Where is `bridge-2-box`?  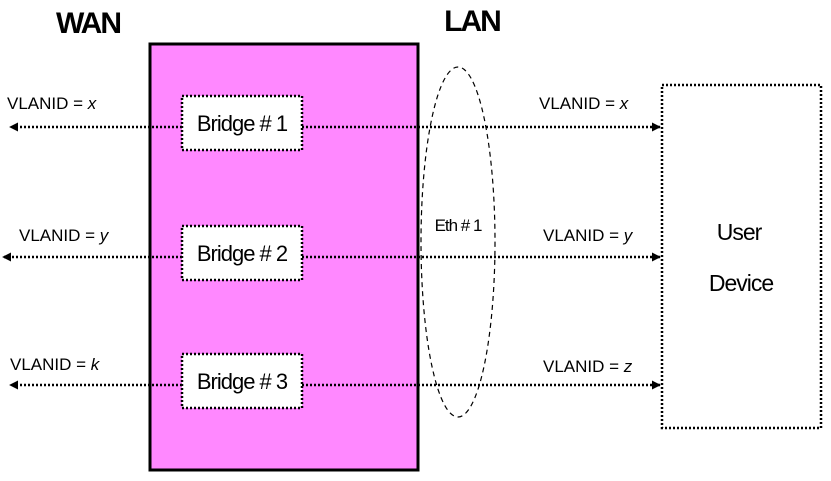
bridge-2-box is located at coordinates (242, 253).